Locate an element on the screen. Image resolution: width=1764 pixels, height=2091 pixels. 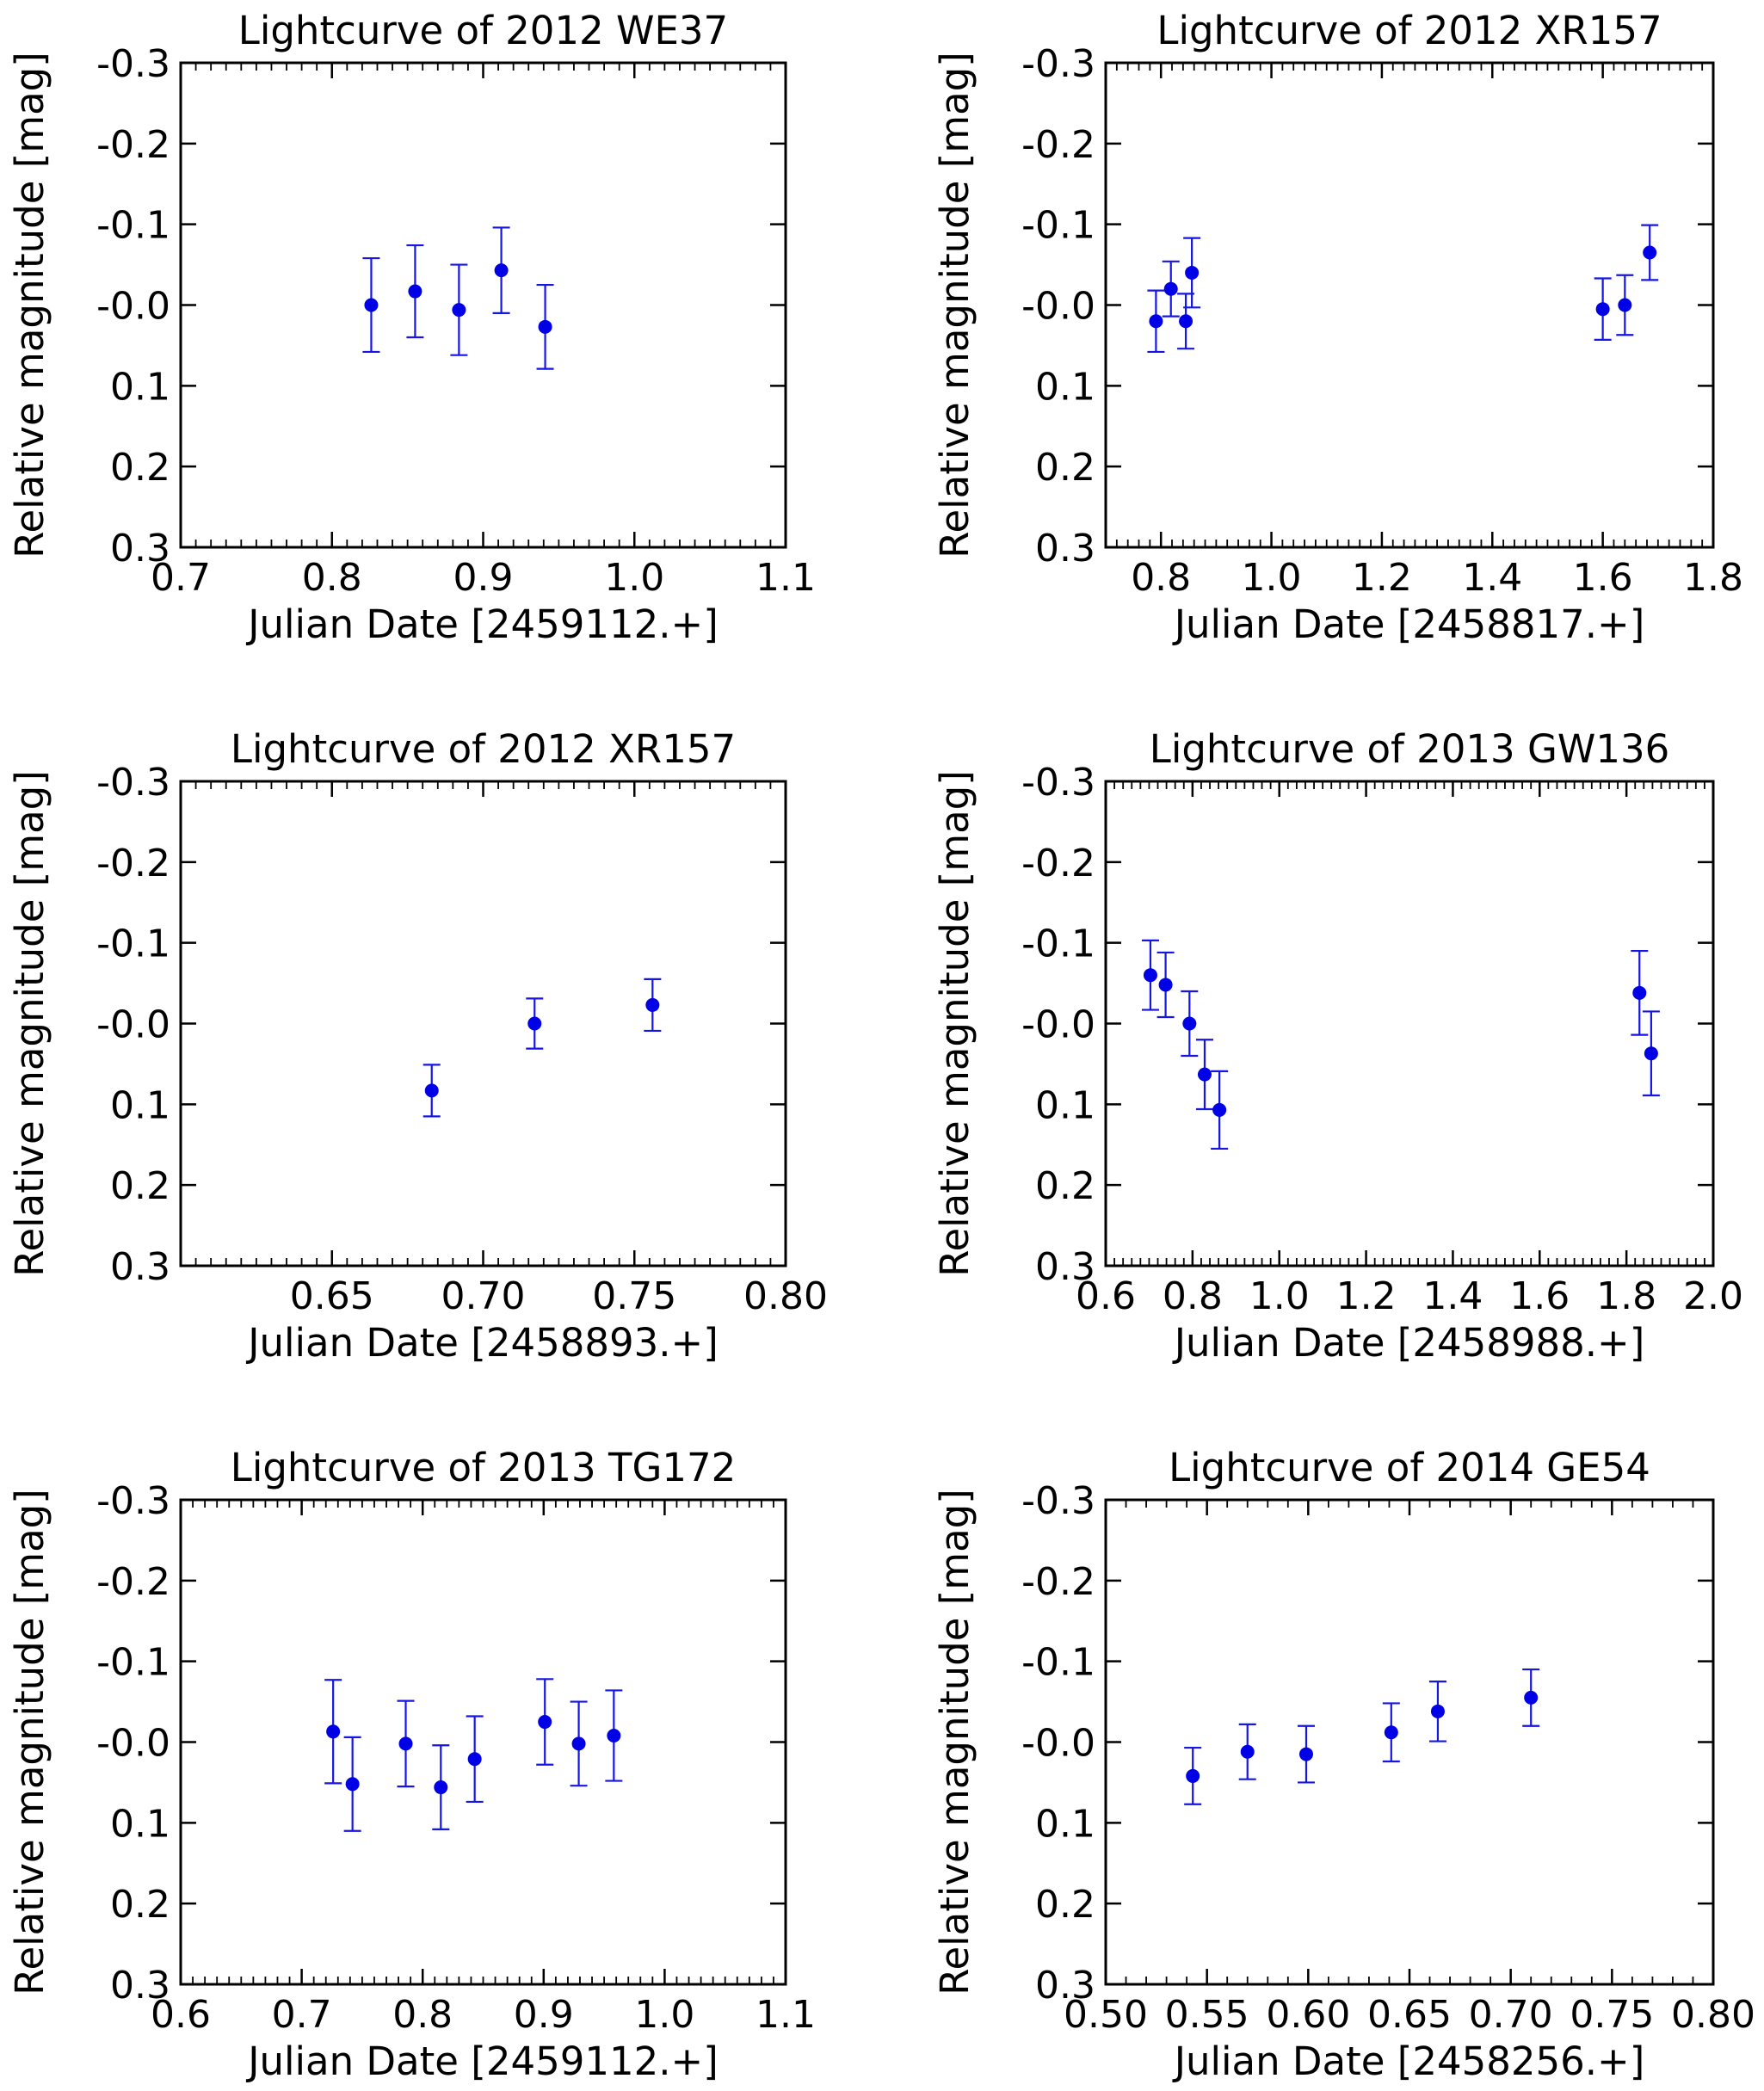
x-axis-label: Julian Date [2458988.+] is located at coordinates (1408, 1343).